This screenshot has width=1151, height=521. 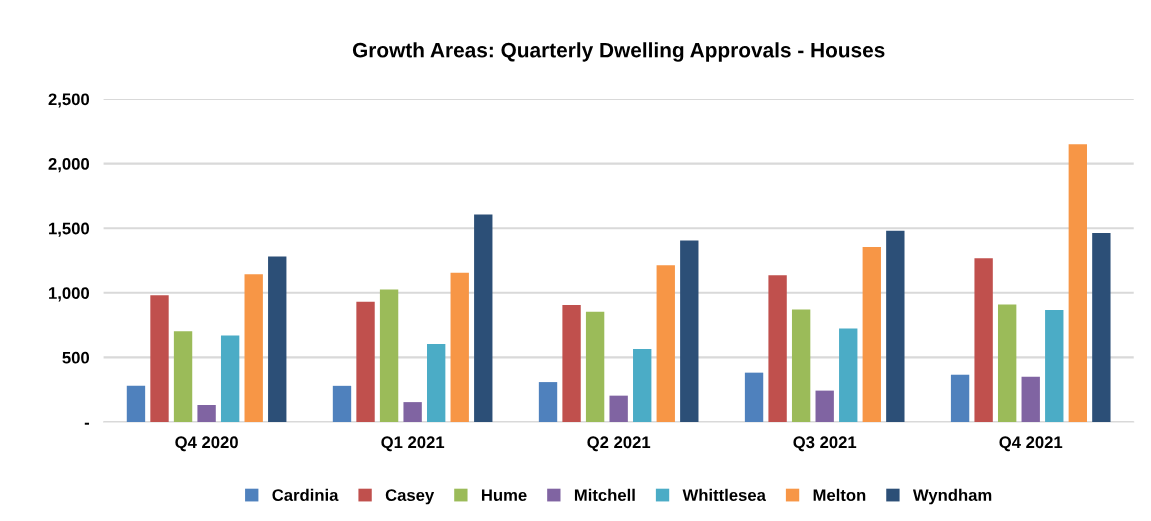 I want to click on legend-label: Whittlesea, so click(x=724, y=495).